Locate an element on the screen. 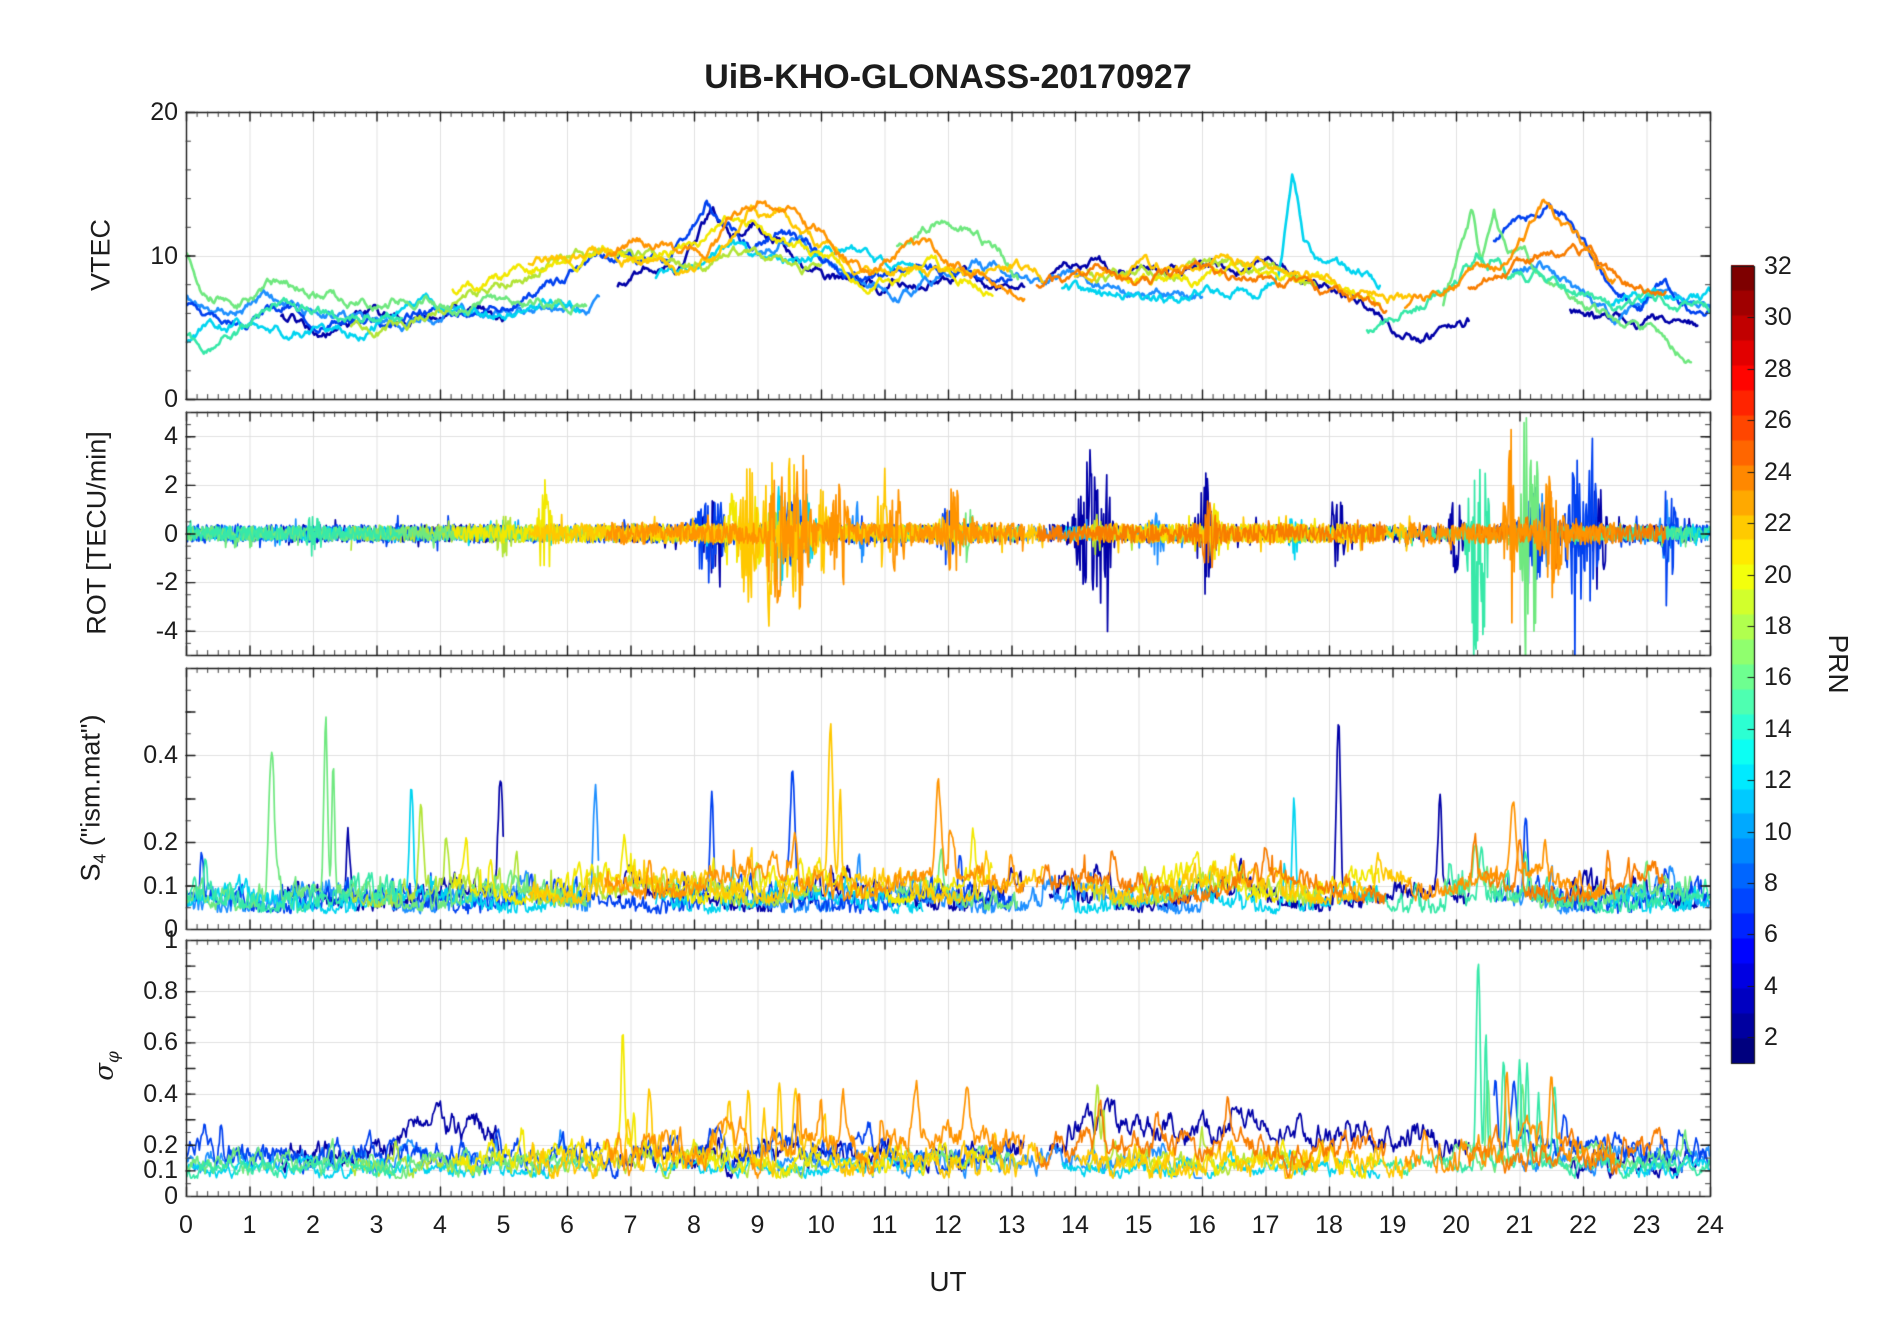 The height and width of the screenshot is (1330, 1902). y-tick-label: 0.6 is located at coordinates (160, 1042).